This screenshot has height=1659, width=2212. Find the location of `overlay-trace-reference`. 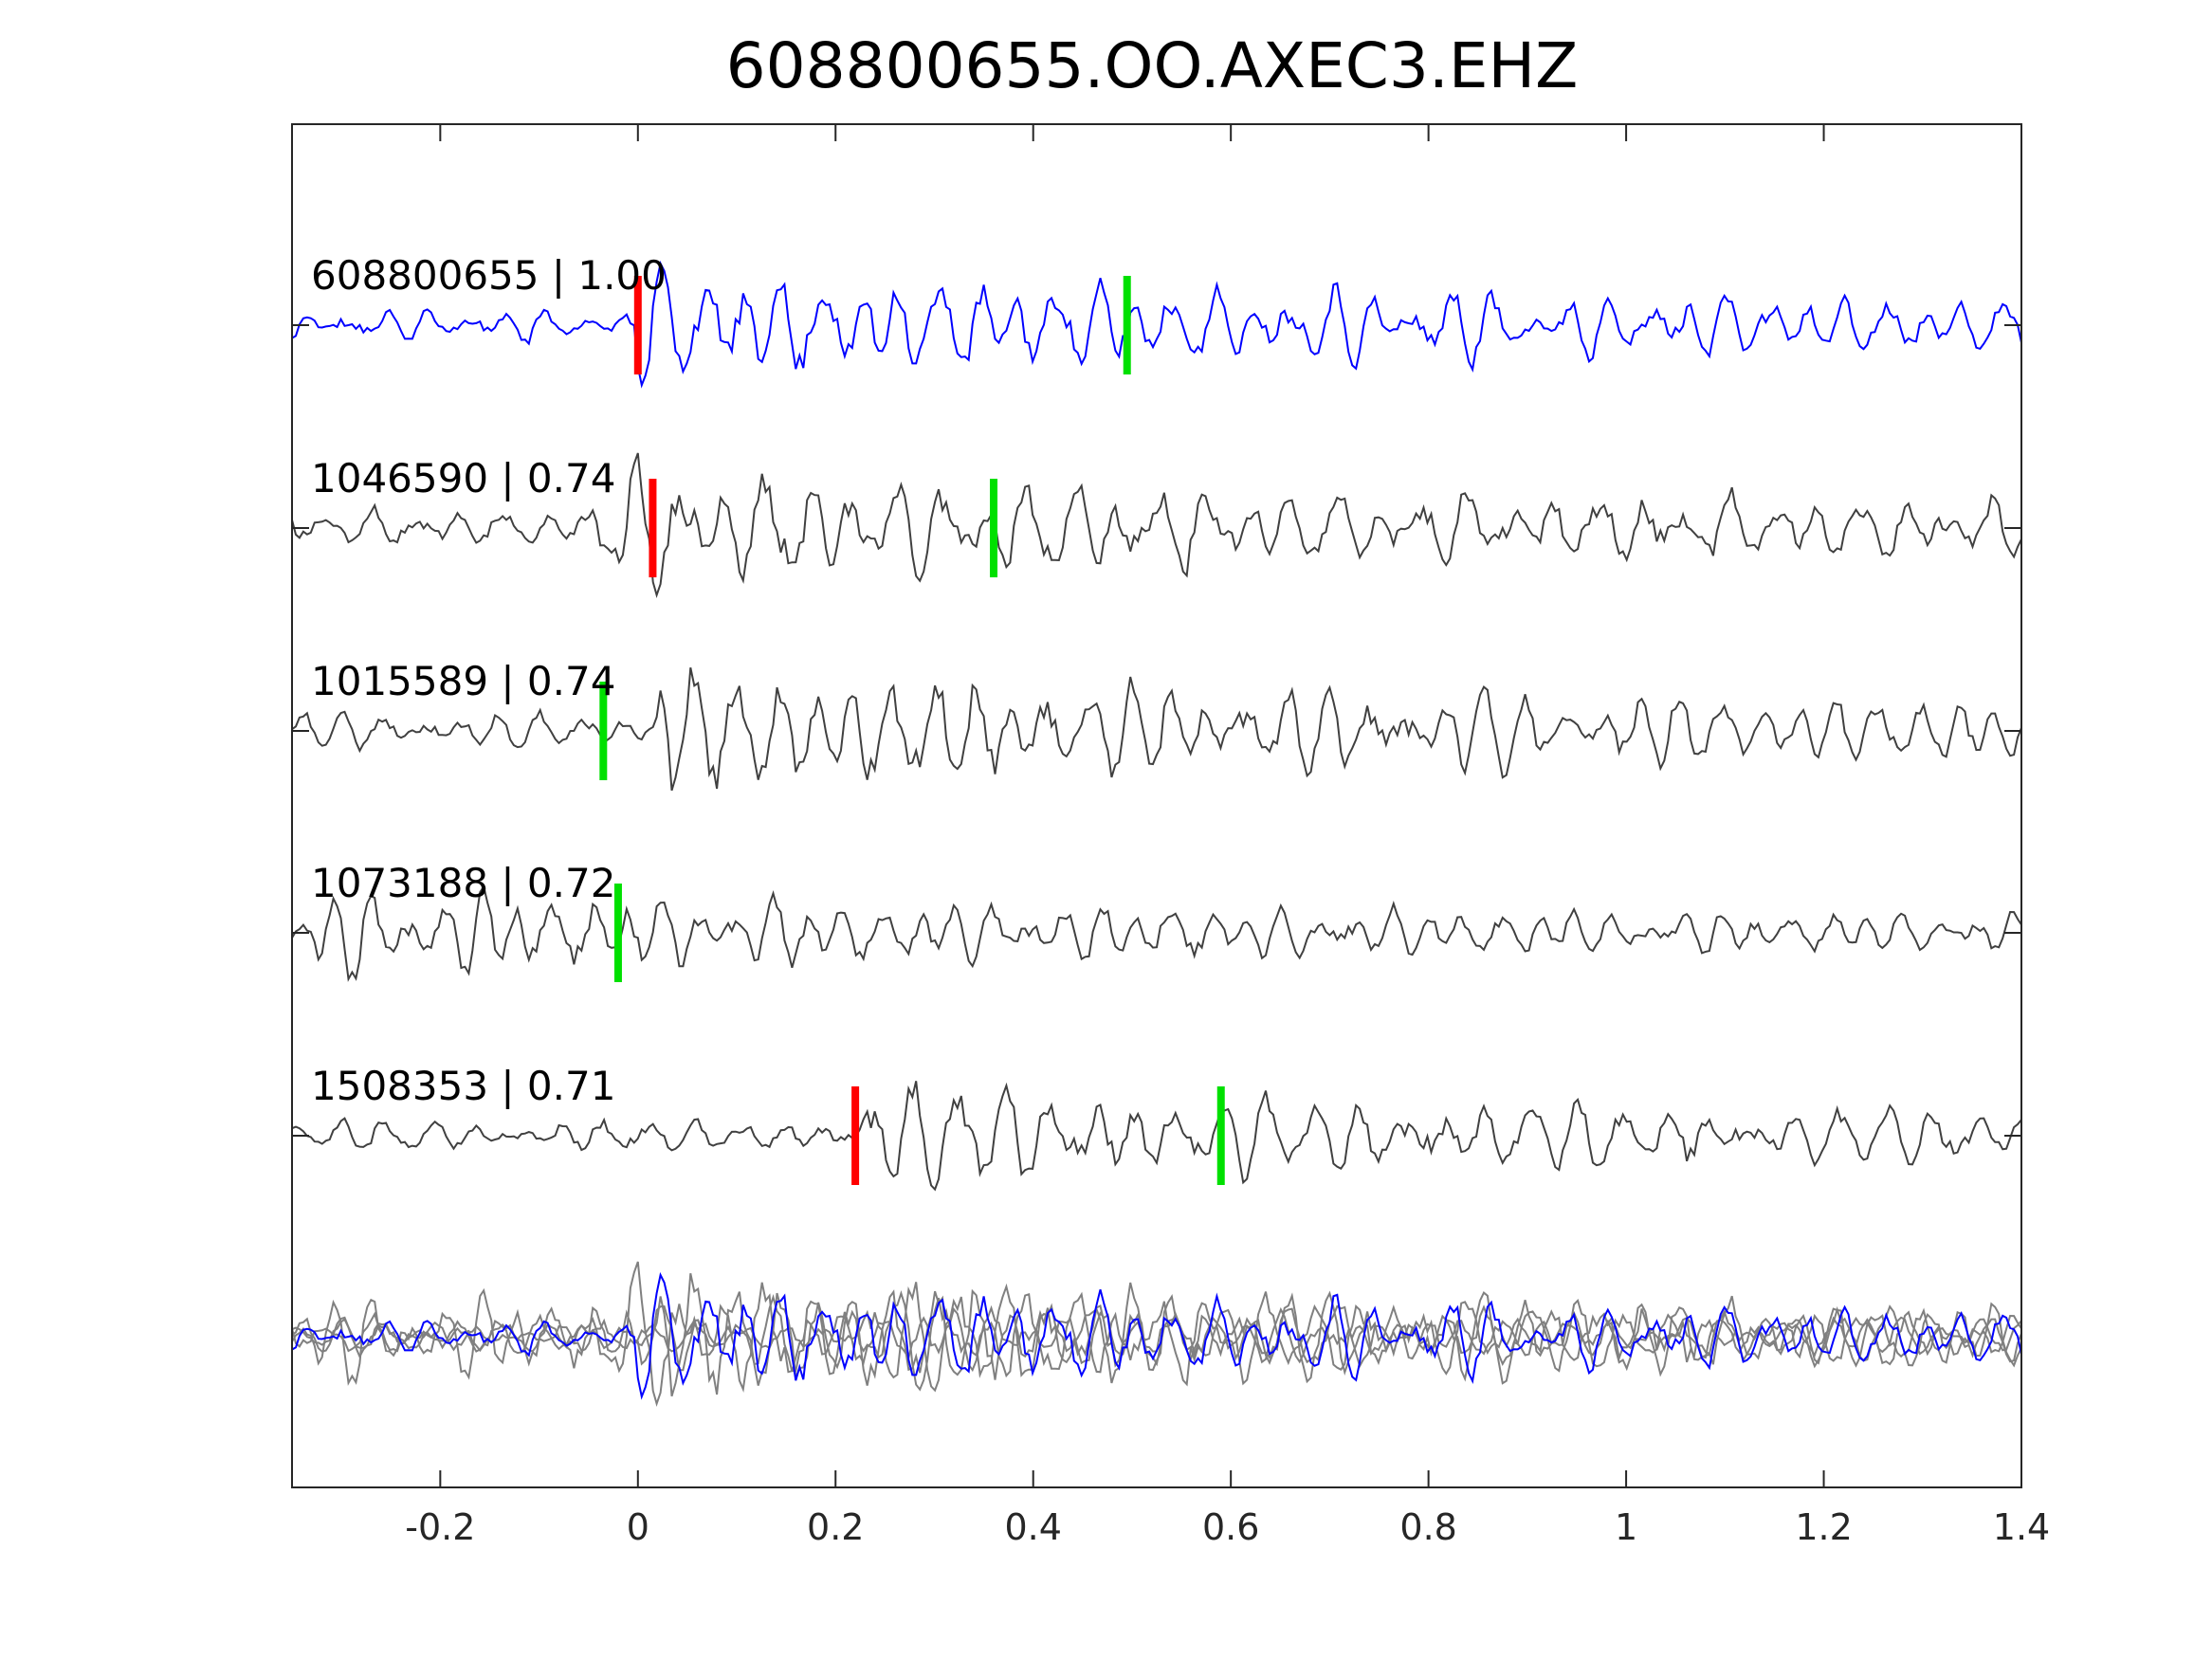

overlay-trace-reference is located at coordinates (1156, 1335).